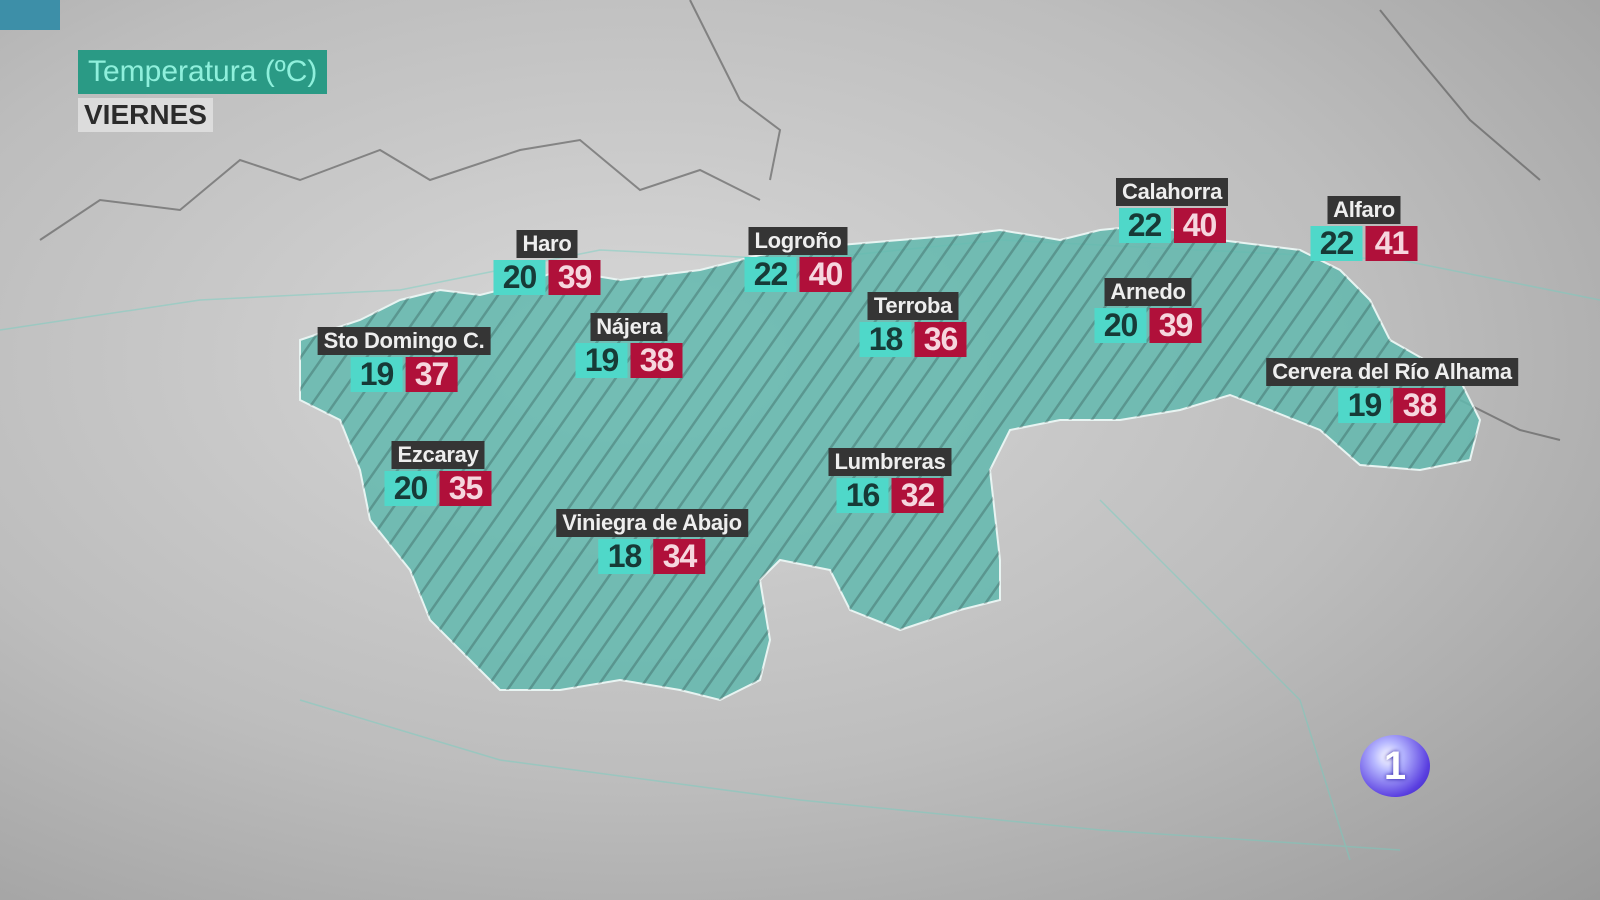 This screenshot has height=900, width=1600. I want to click on station-6: Sto Domingo C. 19 37, so click(404, 359).